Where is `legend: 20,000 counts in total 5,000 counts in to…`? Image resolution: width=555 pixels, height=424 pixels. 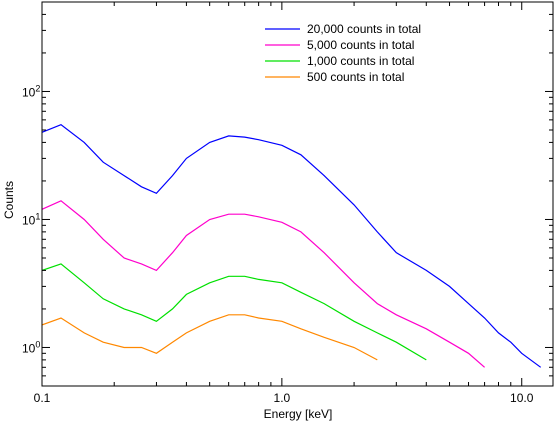 legend: 20,000 counts in total 5,000 counts in to… is located at coordinates (343, 53).